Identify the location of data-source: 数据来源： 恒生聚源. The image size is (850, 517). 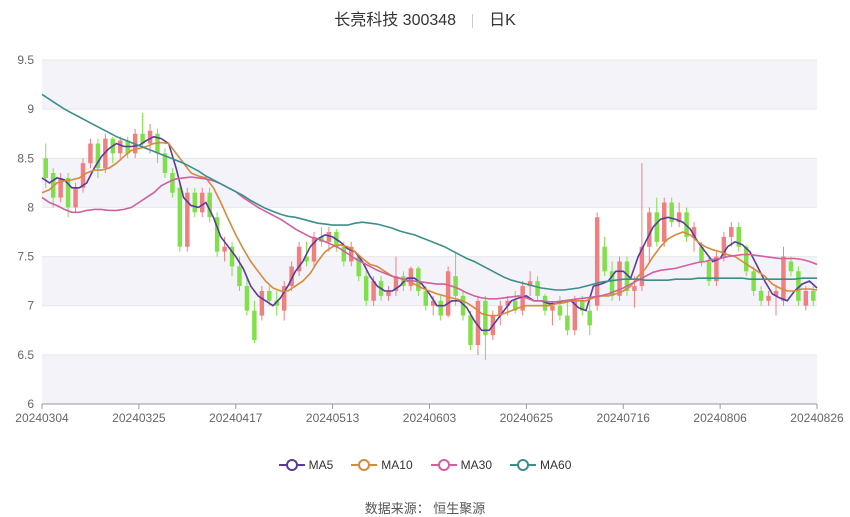
(425, 508).